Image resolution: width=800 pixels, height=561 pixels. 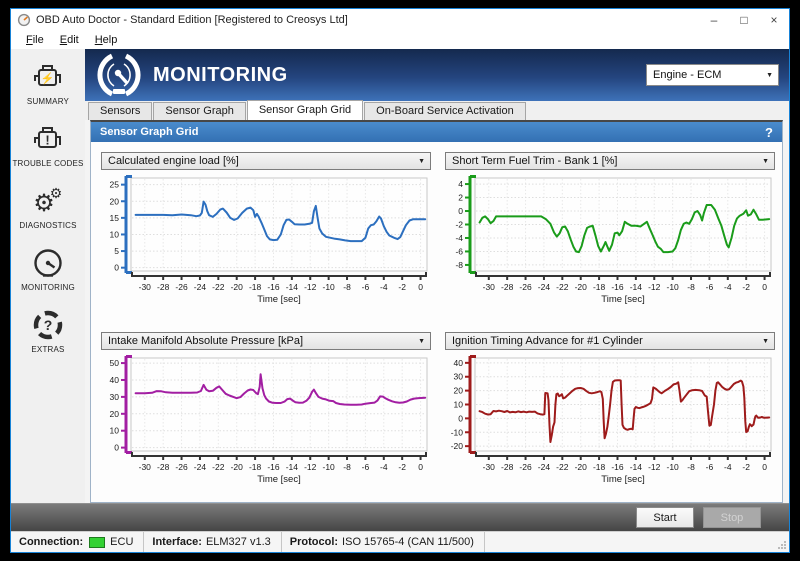 What do you see at coordinates (48, 263) in the screenshot?
I see `gauge-icon` at bounding box center [48, 263].